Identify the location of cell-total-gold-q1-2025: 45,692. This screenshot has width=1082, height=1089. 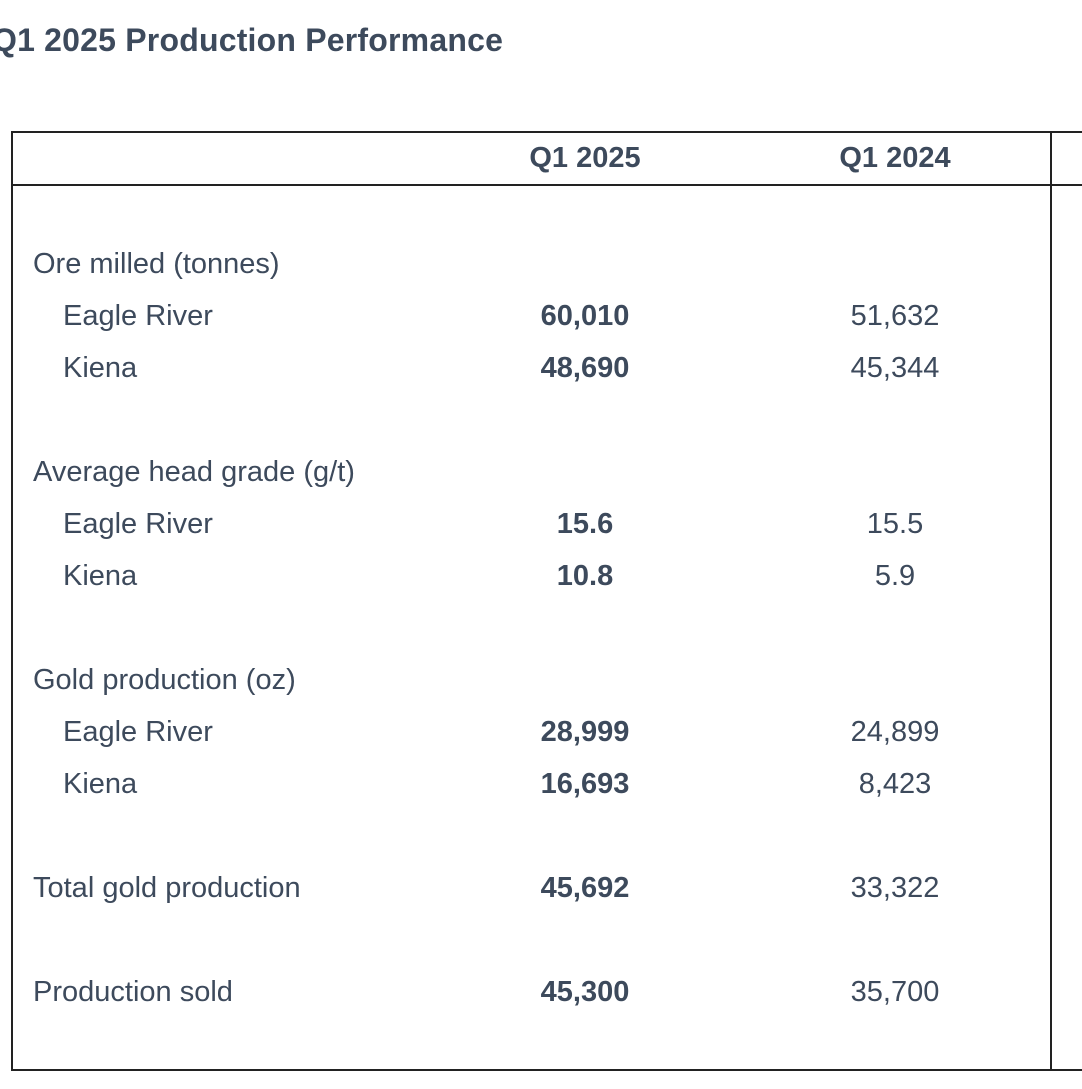
(585, 888).